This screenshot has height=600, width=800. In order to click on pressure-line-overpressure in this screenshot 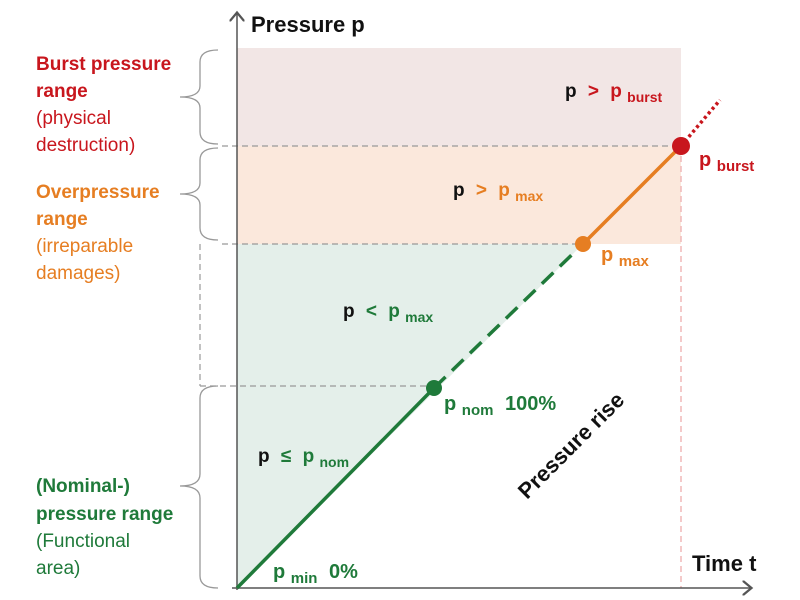, I will do `click(632, 195)`.